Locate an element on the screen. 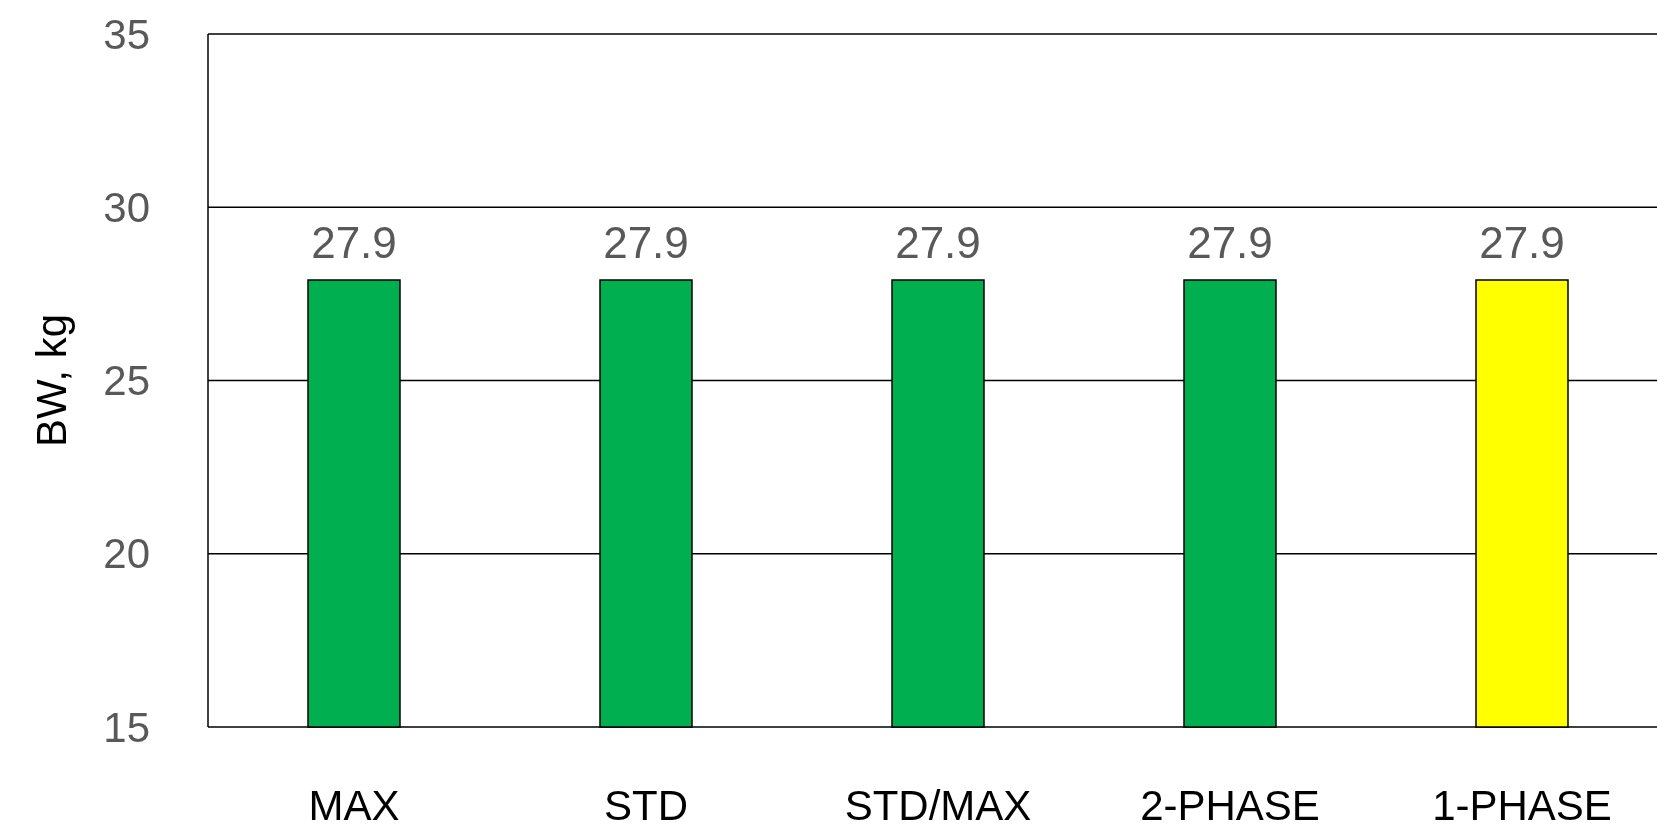 The height and width of the screenshot is (836, 1657). x-tick-label: 1-PHASE is located at coordinates (1522, 805).